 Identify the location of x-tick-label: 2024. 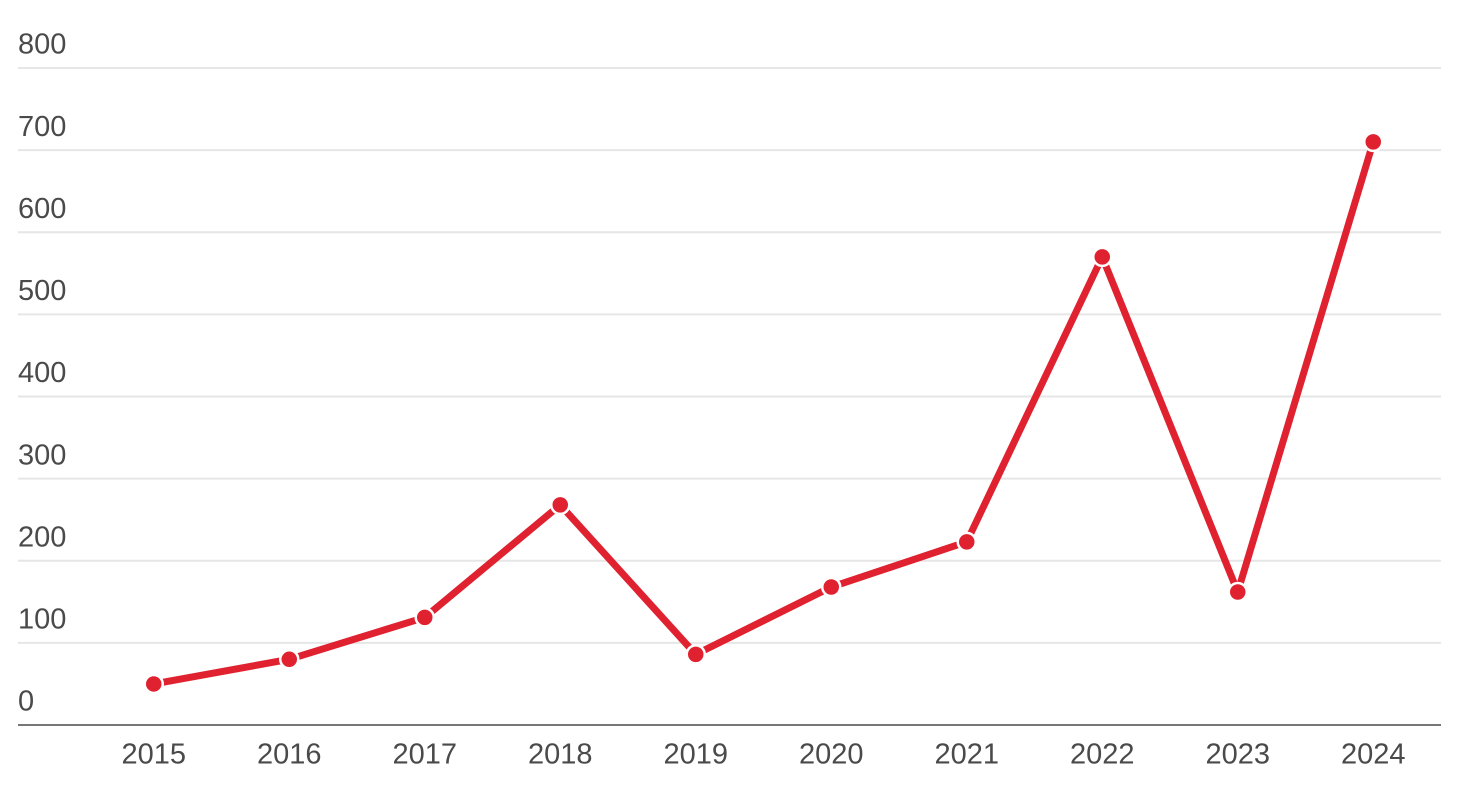
(1373, 755).